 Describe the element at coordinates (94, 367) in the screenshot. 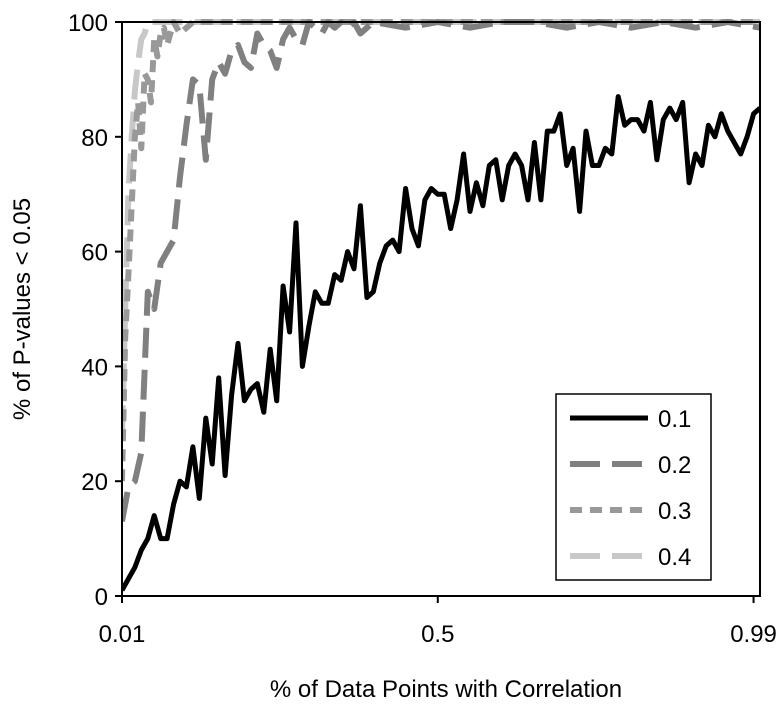

I see `y-tick-label: 40` at that location.